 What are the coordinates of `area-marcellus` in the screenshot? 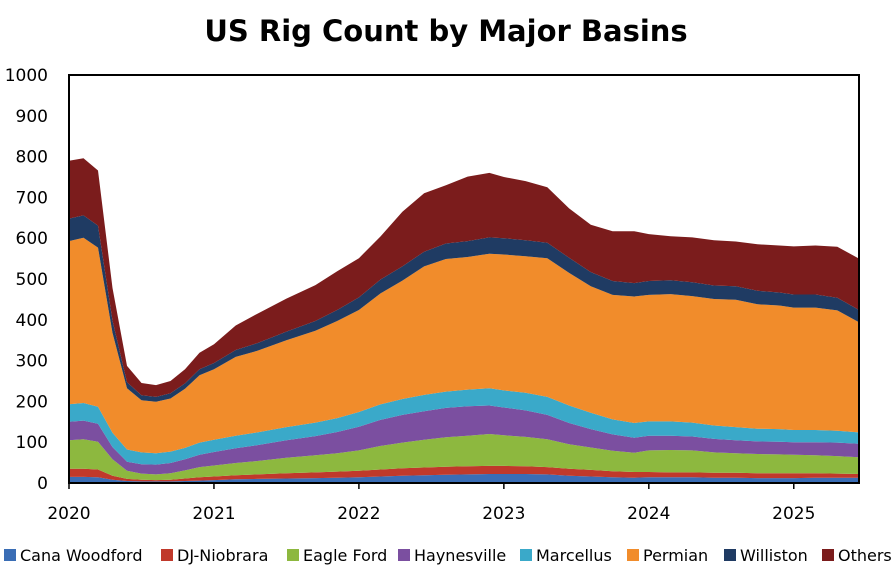 It's located at (464, 426).